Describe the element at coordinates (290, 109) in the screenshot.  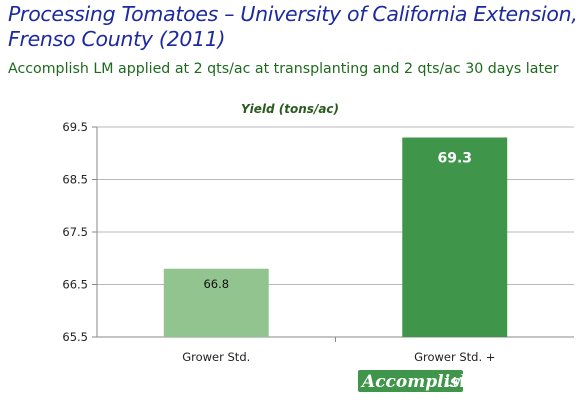
I see `chart-title: Yield (tons/ac)` at that location.